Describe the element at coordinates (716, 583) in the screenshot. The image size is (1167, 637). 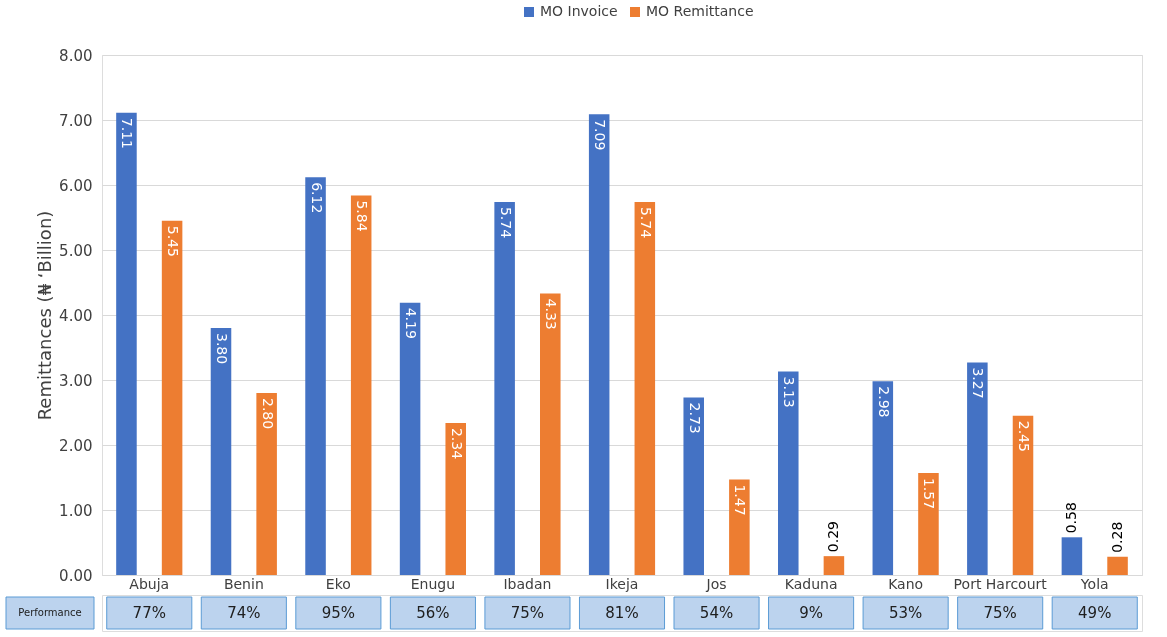
I see `x-tick-label: Jos` at that location.